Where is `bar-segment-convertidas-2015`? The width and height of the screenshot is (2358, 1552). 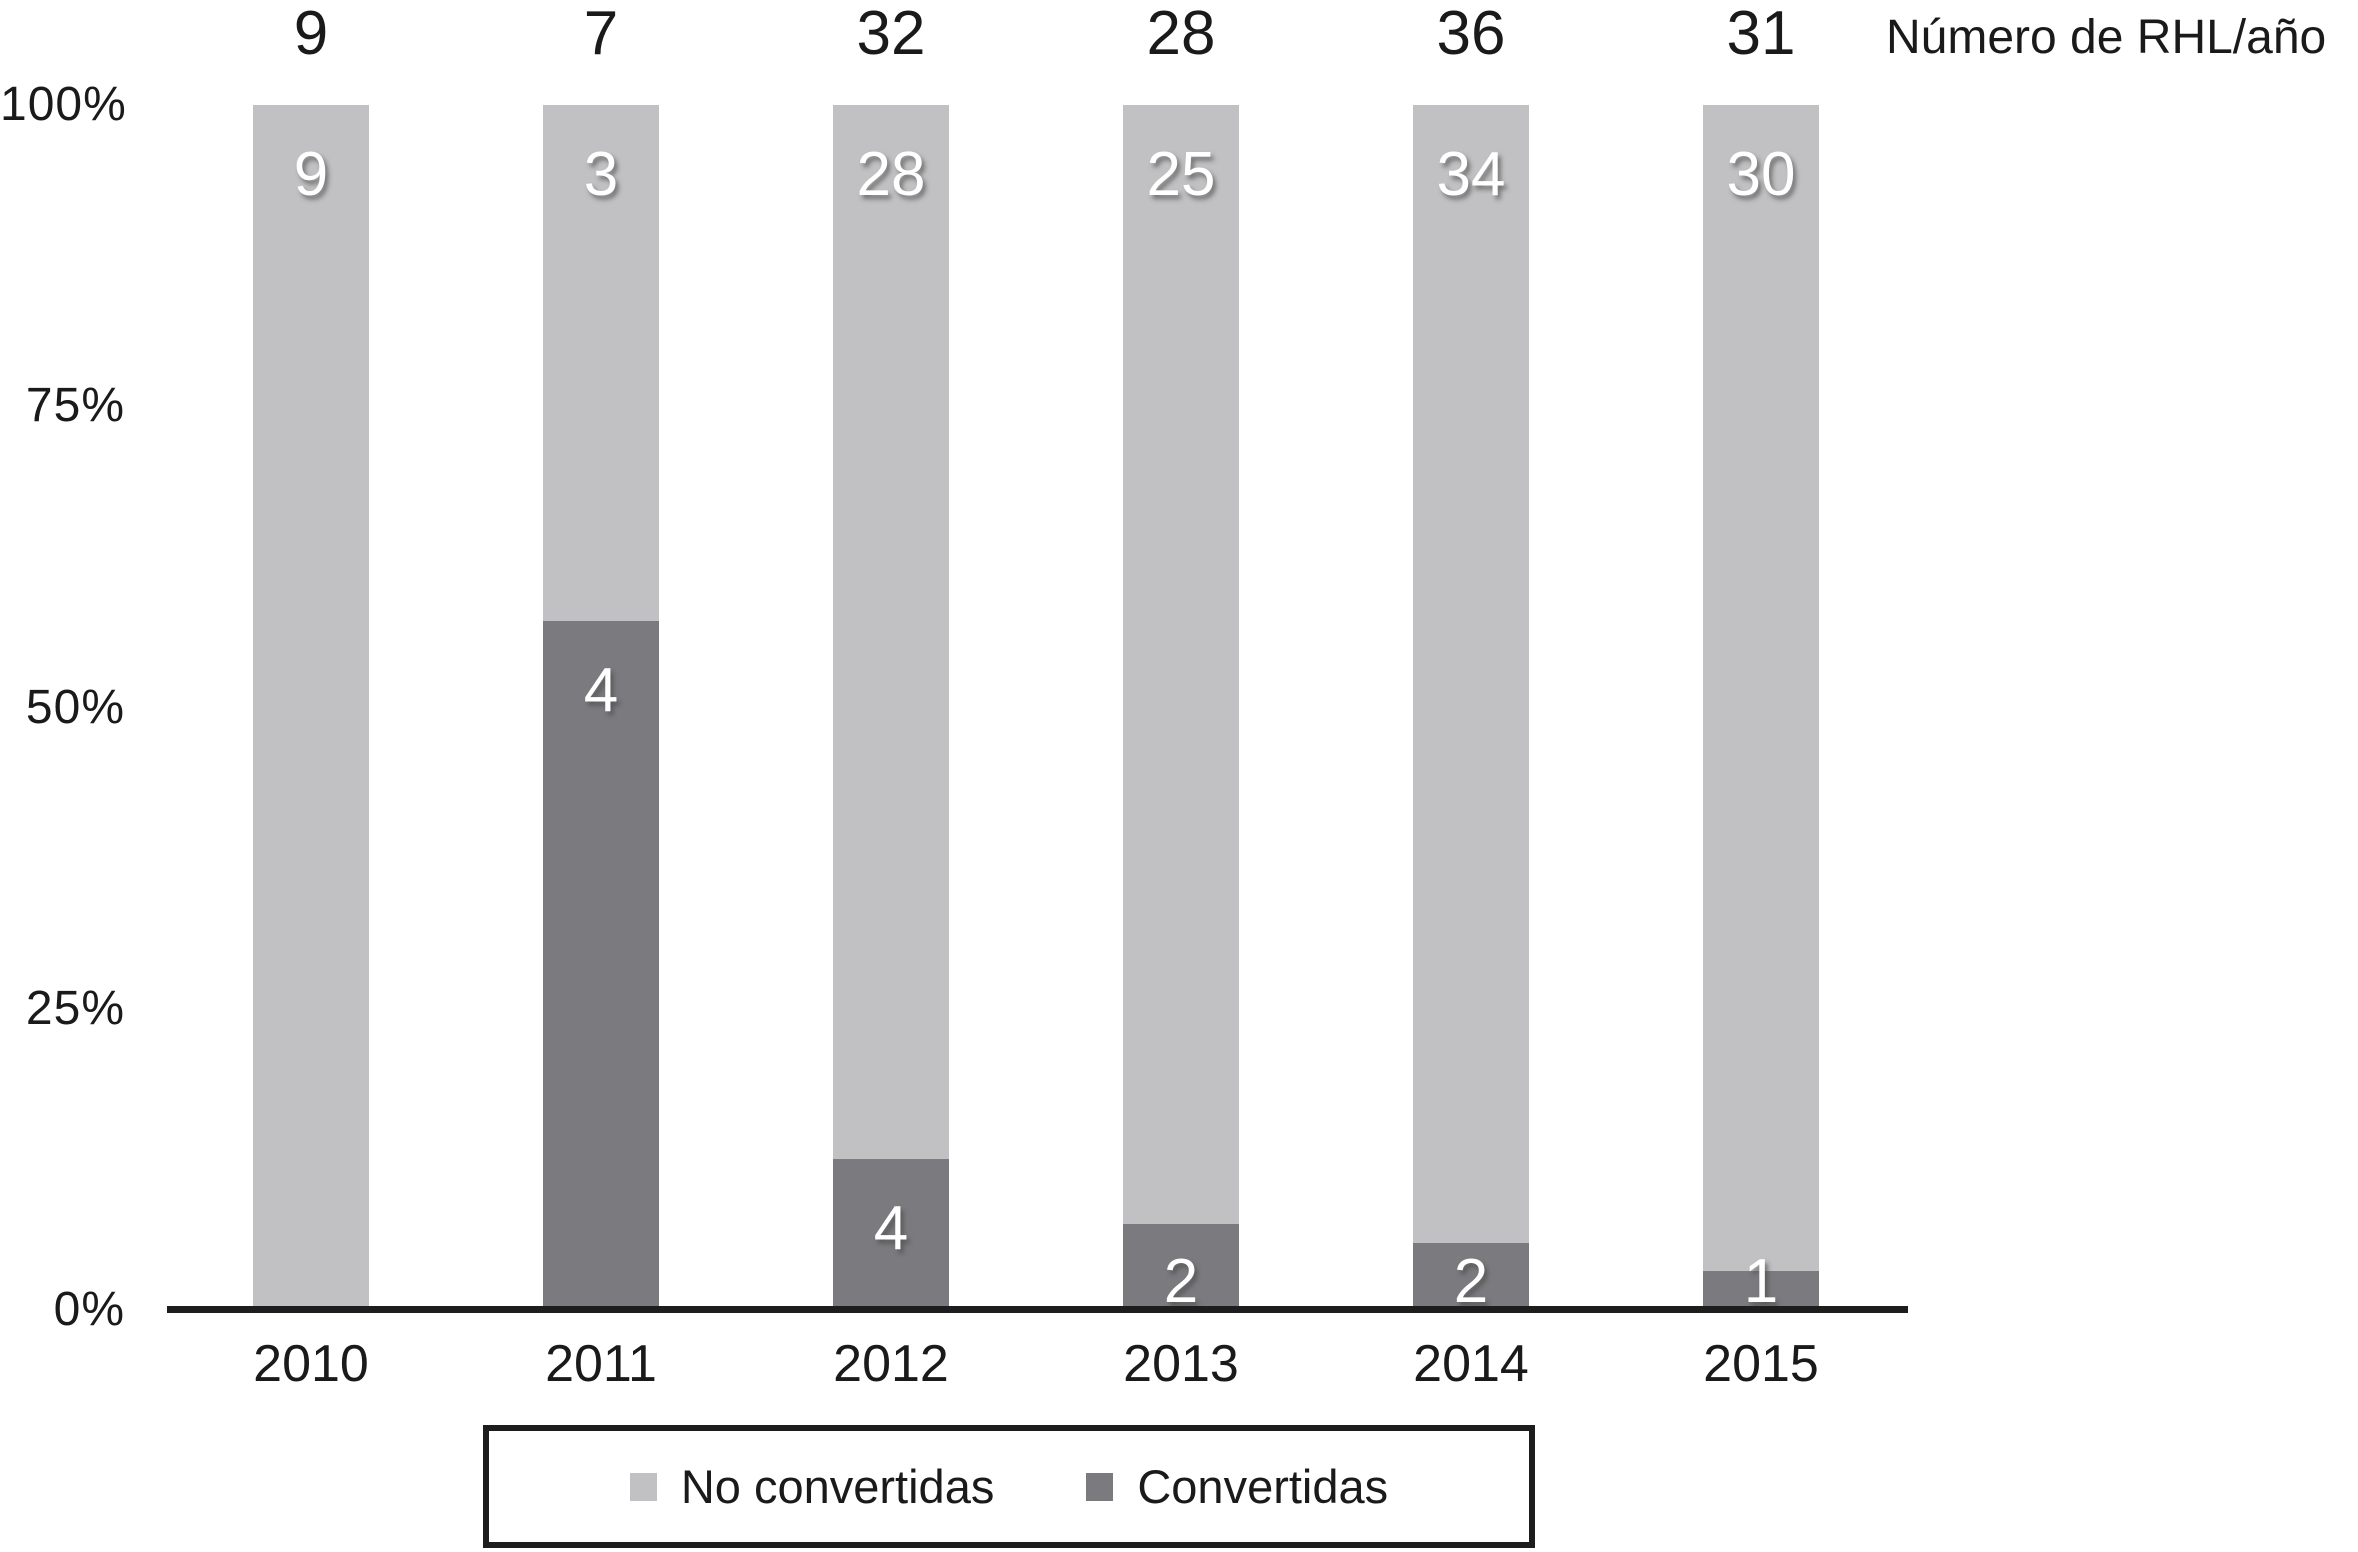 bar-segment-convertidas-2015 is located at coordinates (1761, 1290).